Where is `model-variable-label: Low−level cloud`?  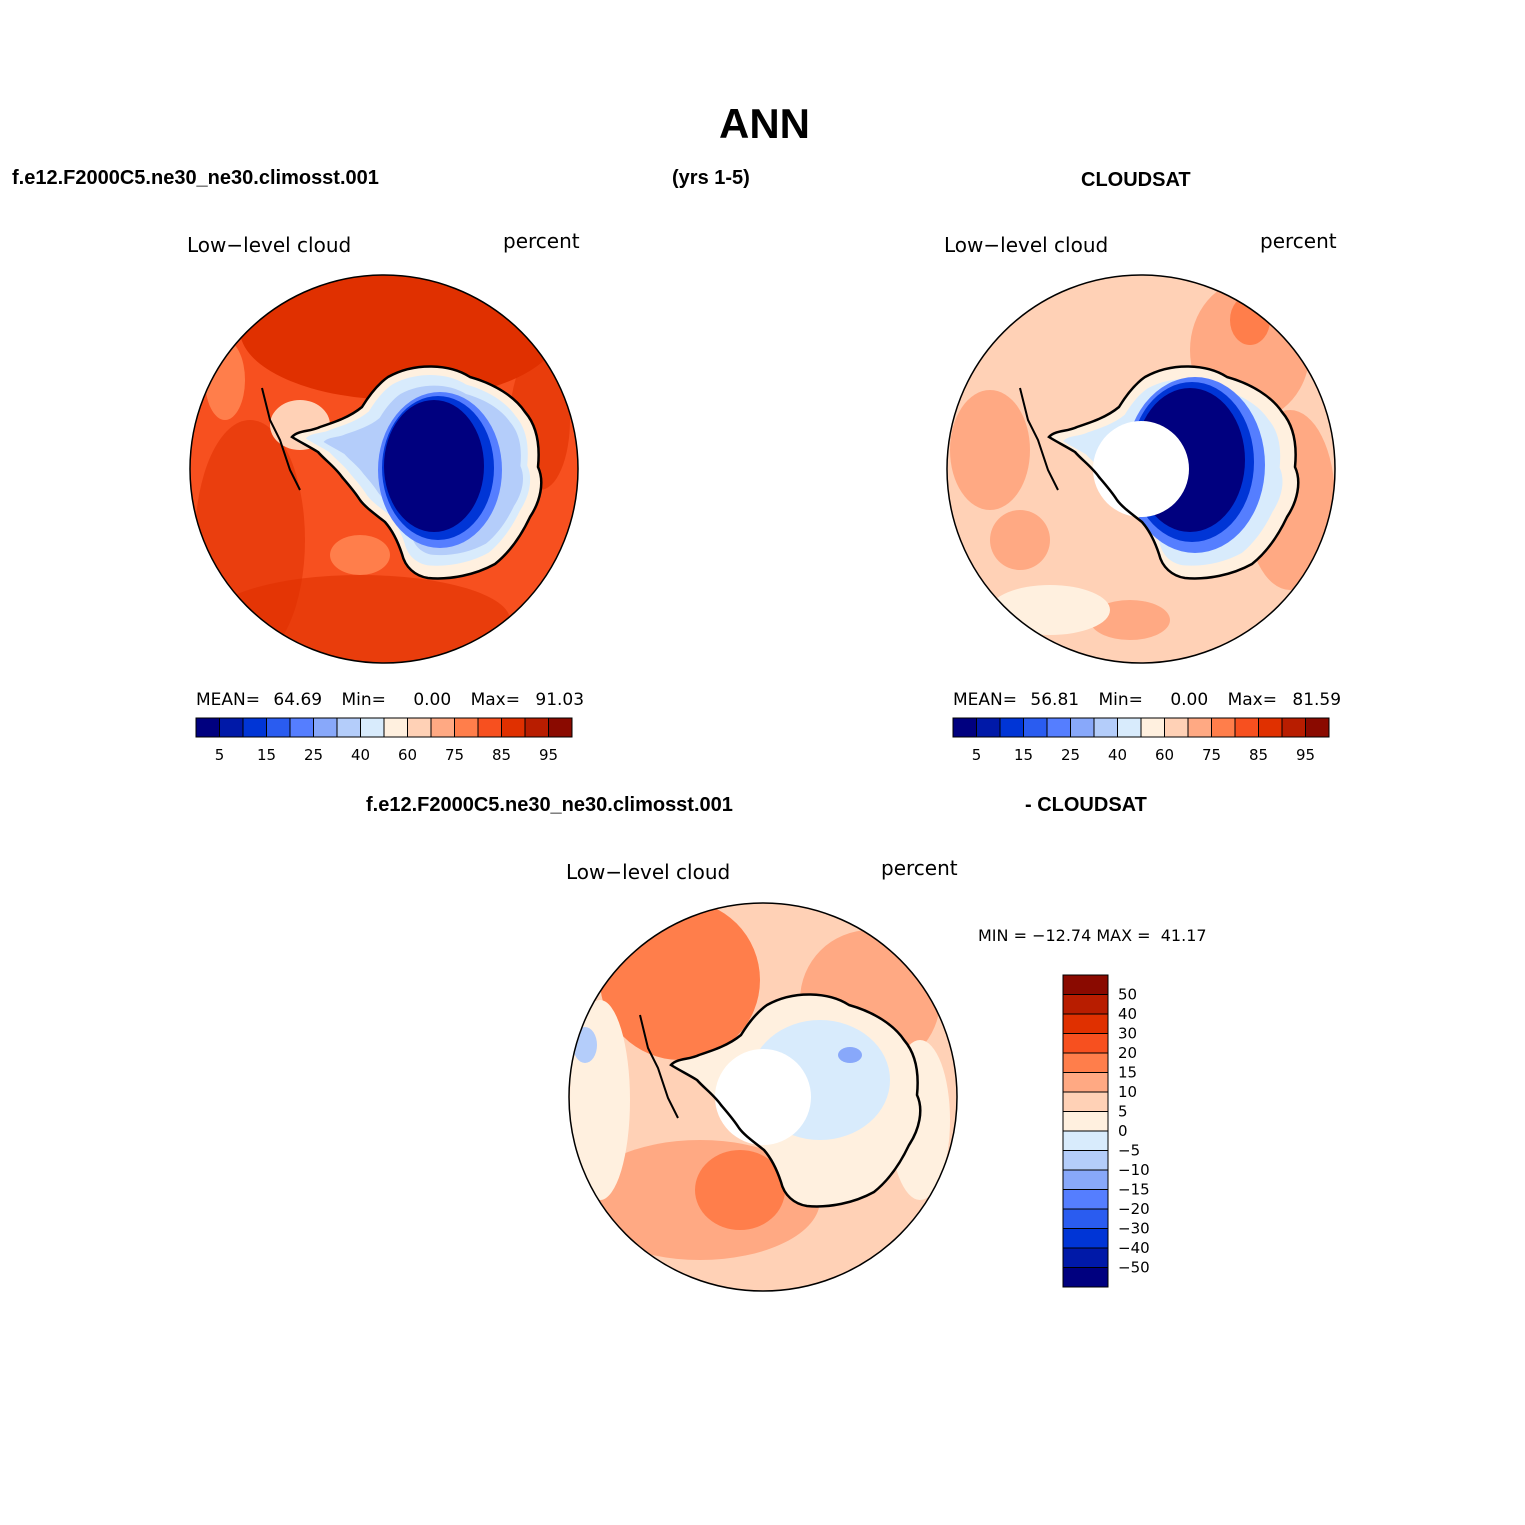
model-variable-label: Low−level cloud is located at coordinates (269, 245).